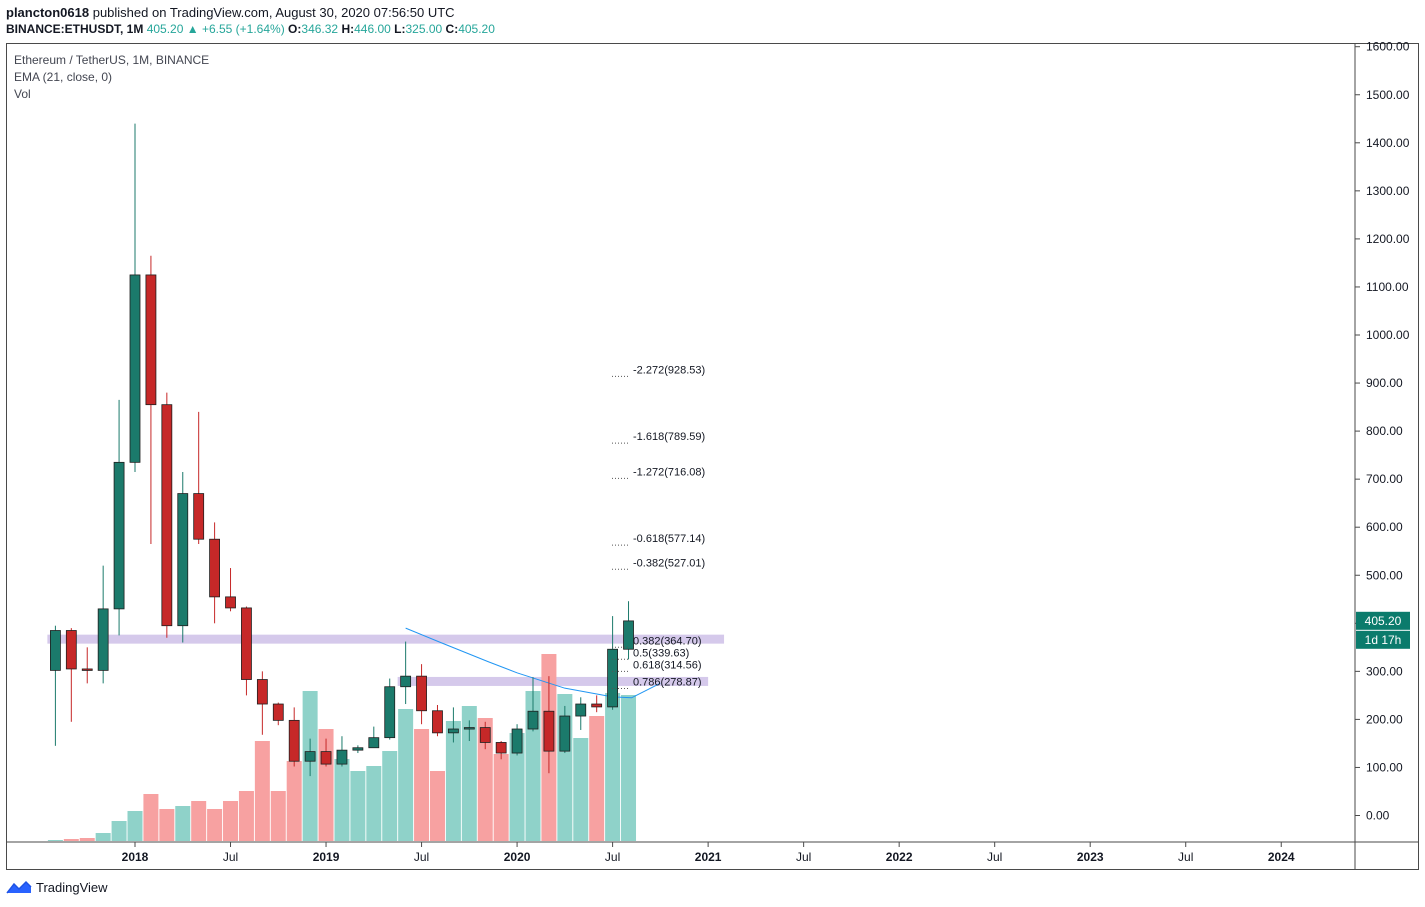  I want to click on price-tick-label: 800.00, so click(1384, 431).